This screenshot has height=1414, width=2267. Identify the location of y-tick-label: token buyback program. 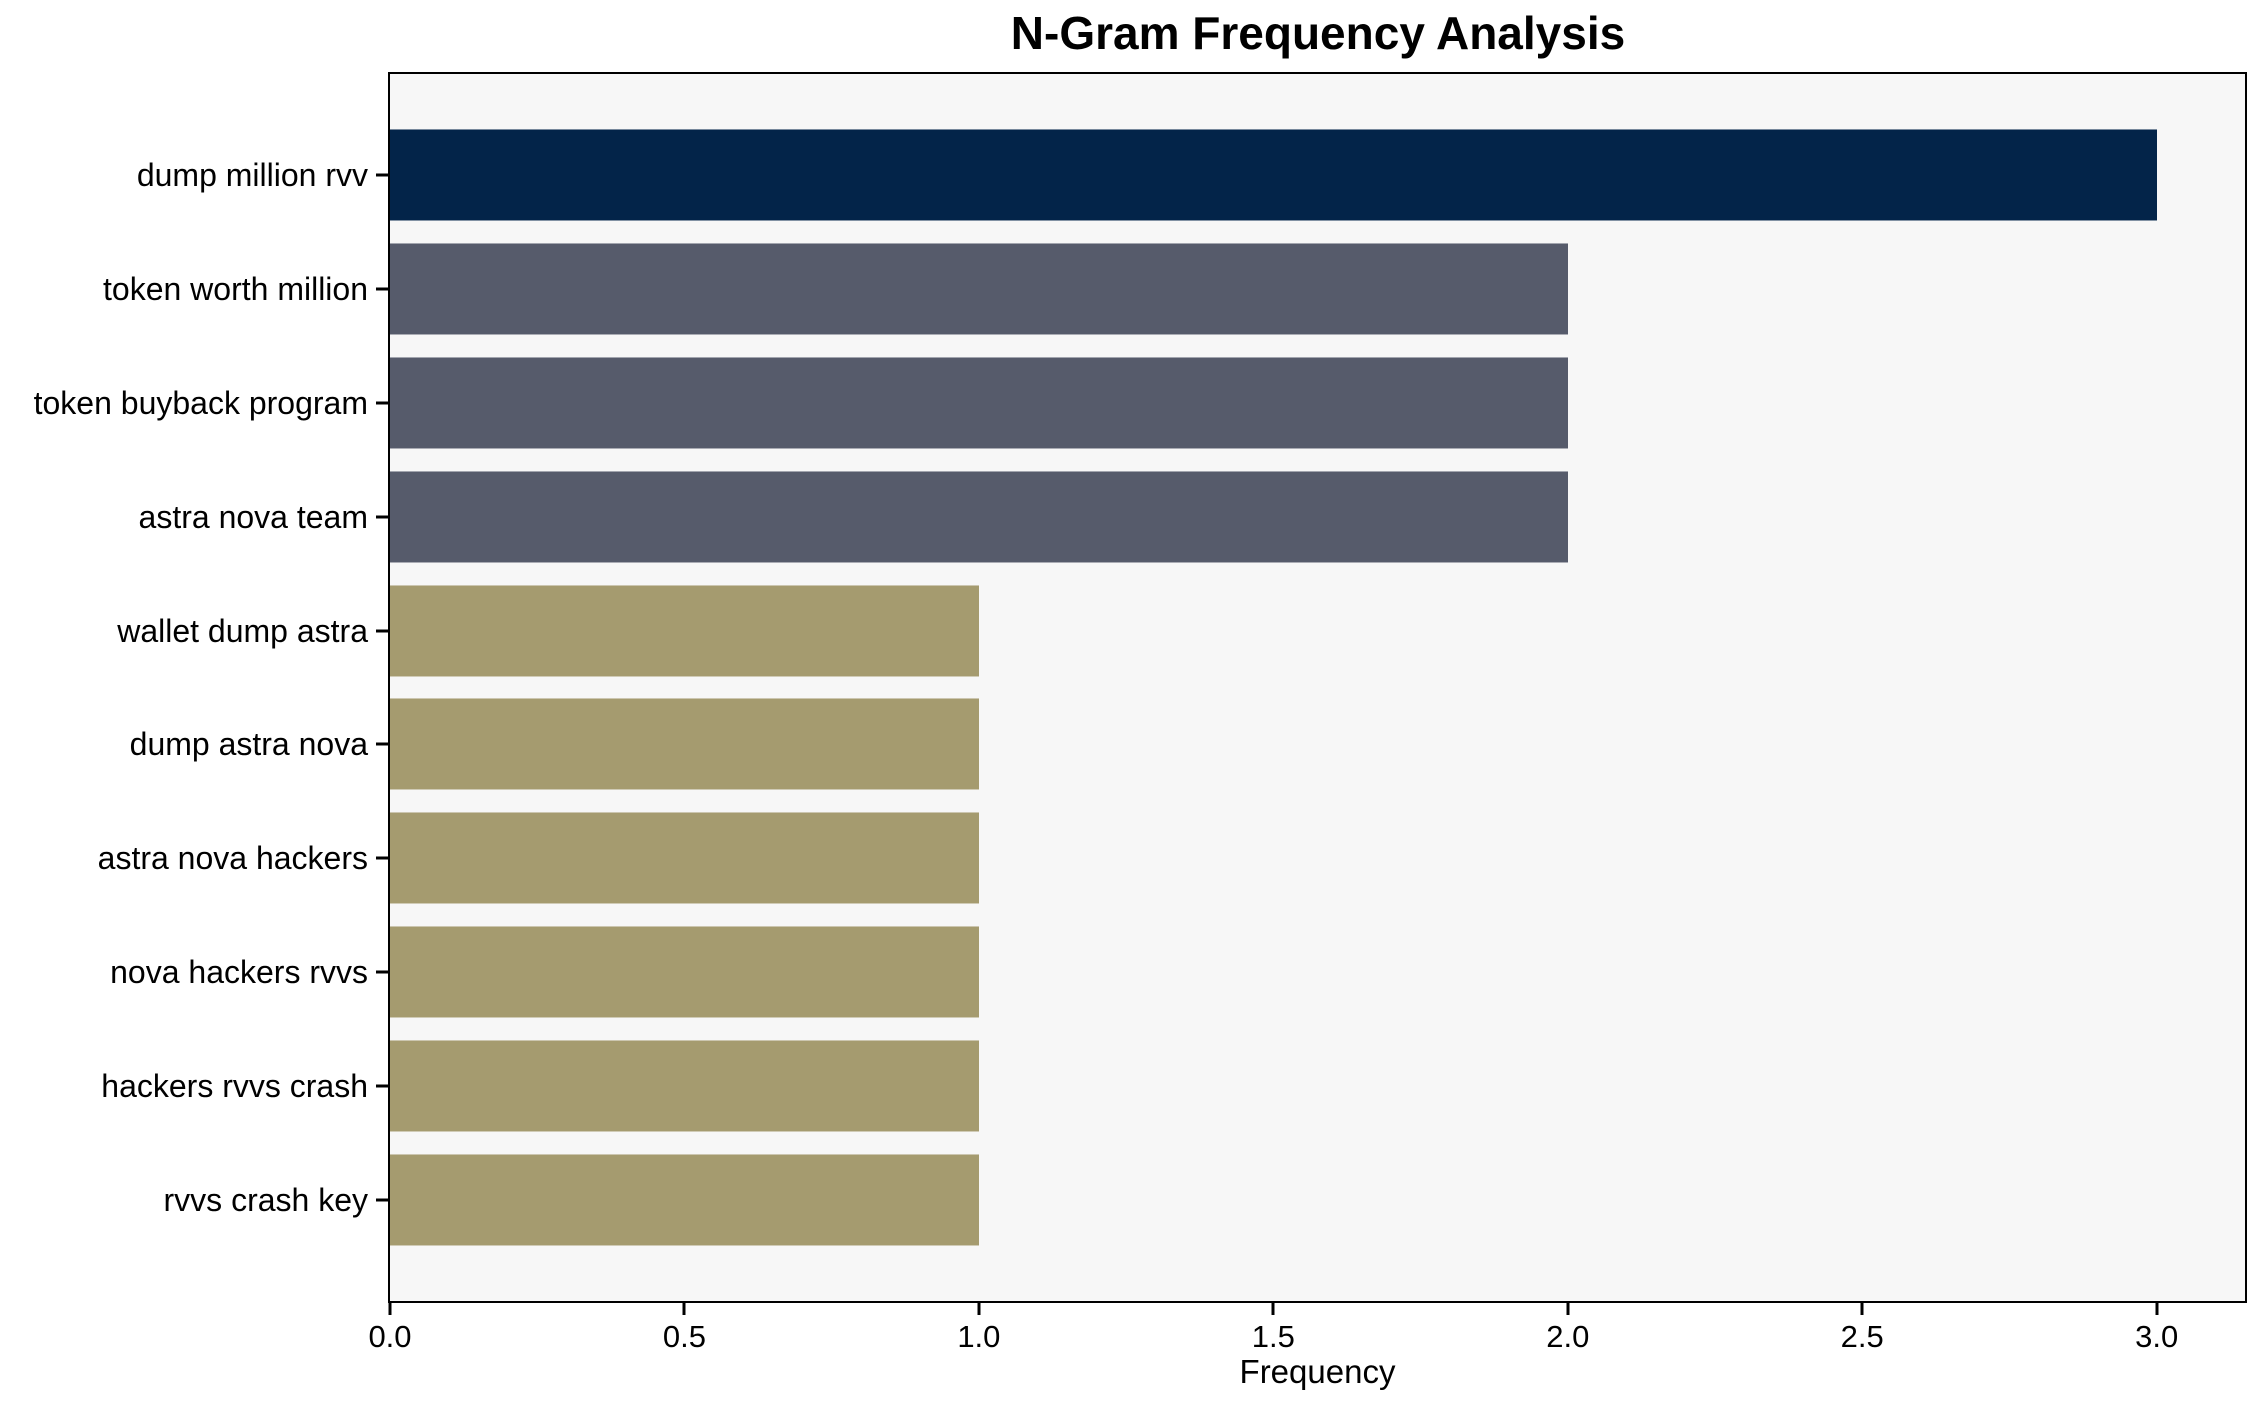
(200, 402).